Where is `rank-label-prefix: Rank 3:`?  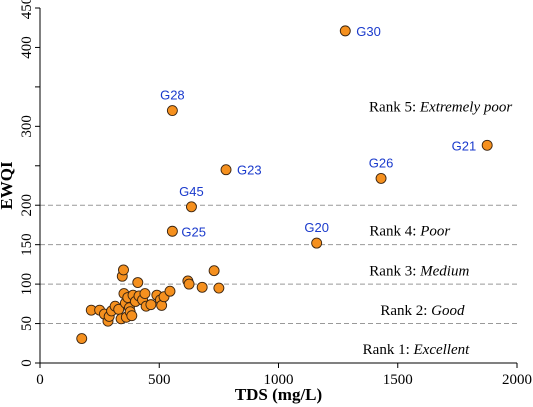
rank-label-prefix: Rank 3: is located at coordinates (394, 272).